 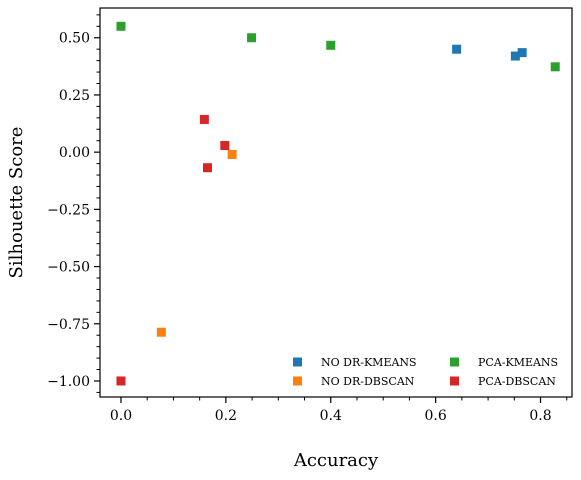 I want to click on y-tick-label: −0.50, so click(x=68, y=268).